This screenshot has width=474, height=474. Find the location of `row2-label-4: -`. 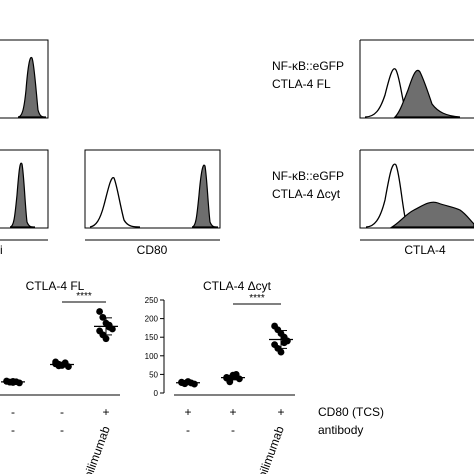

row2-label-4: - is located at coordinates (233, 430).